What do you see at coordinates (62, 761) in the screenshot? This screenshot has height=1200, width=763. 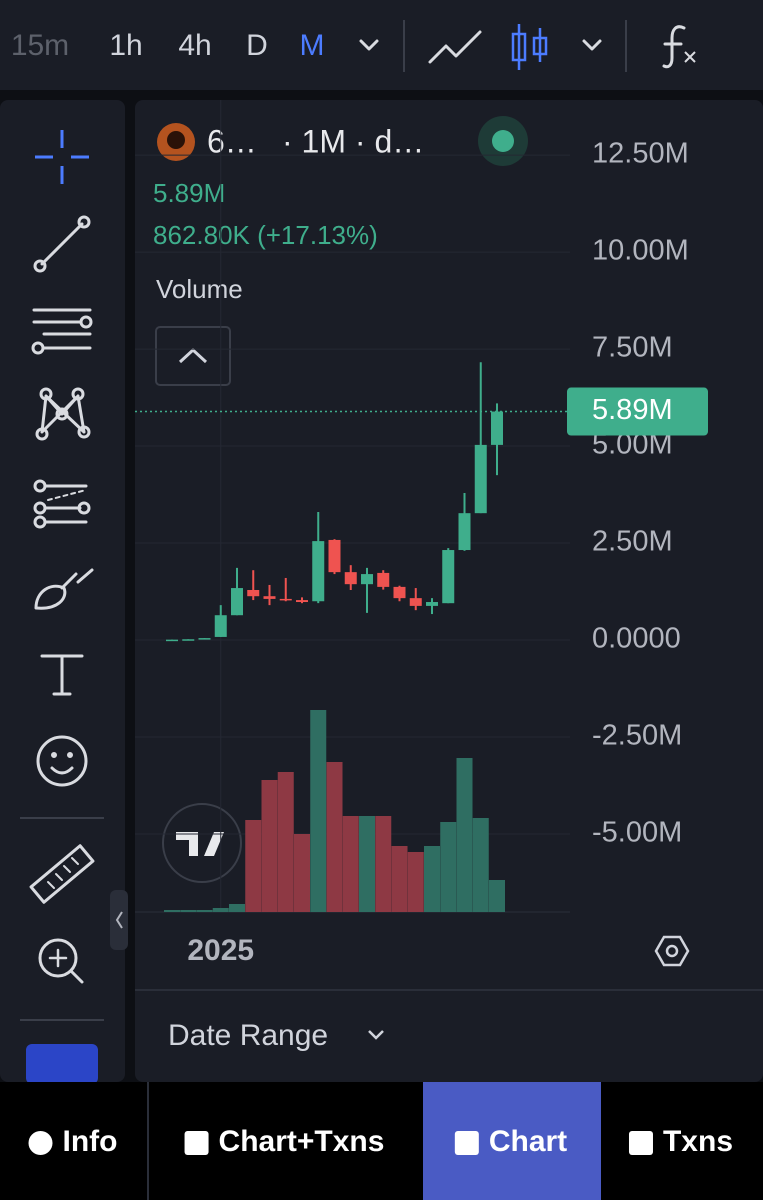 I see `emoji-tool` at bounding box center [62, 761].